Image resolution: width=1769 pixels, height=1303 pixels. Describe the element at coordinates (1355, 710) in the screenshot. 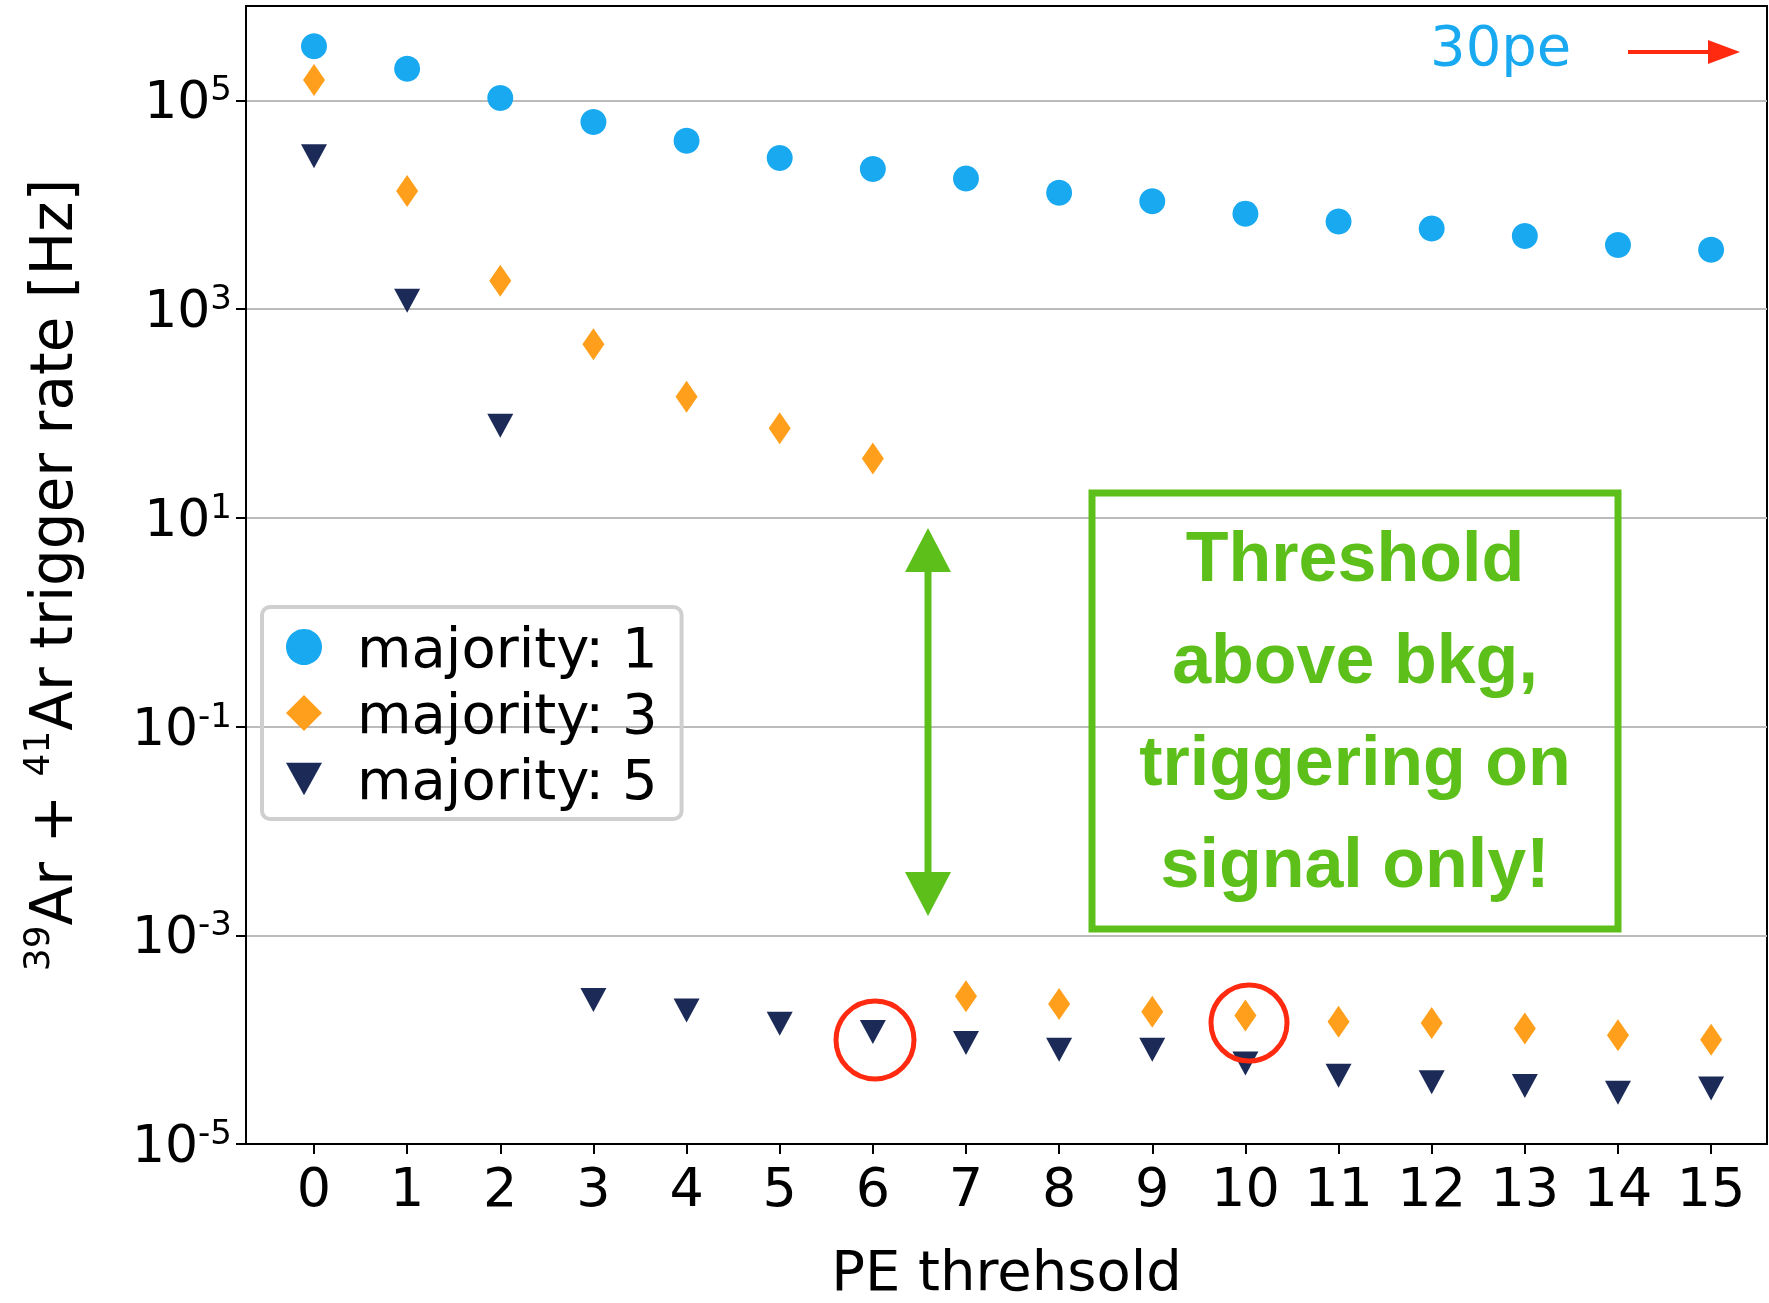

I see `annotation: Threshold above bkg, triggering on signal only!` at that location.